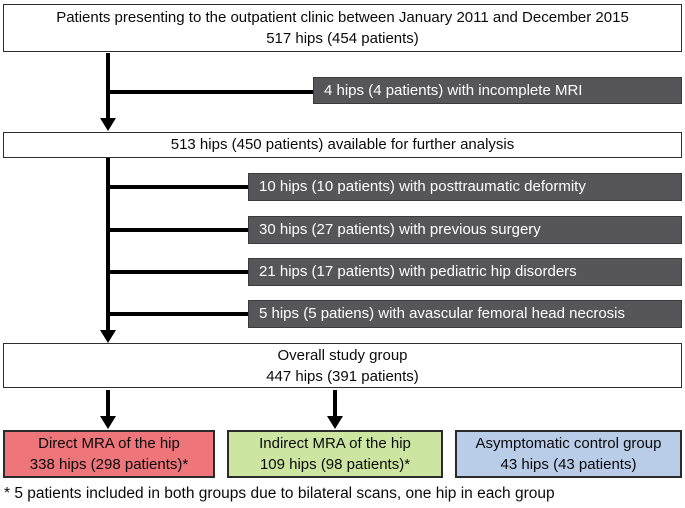 The width and height of the screenshot is (685, 508). I want to click on enrollment-count: 517 hips (454 patients), so click(342, 38).